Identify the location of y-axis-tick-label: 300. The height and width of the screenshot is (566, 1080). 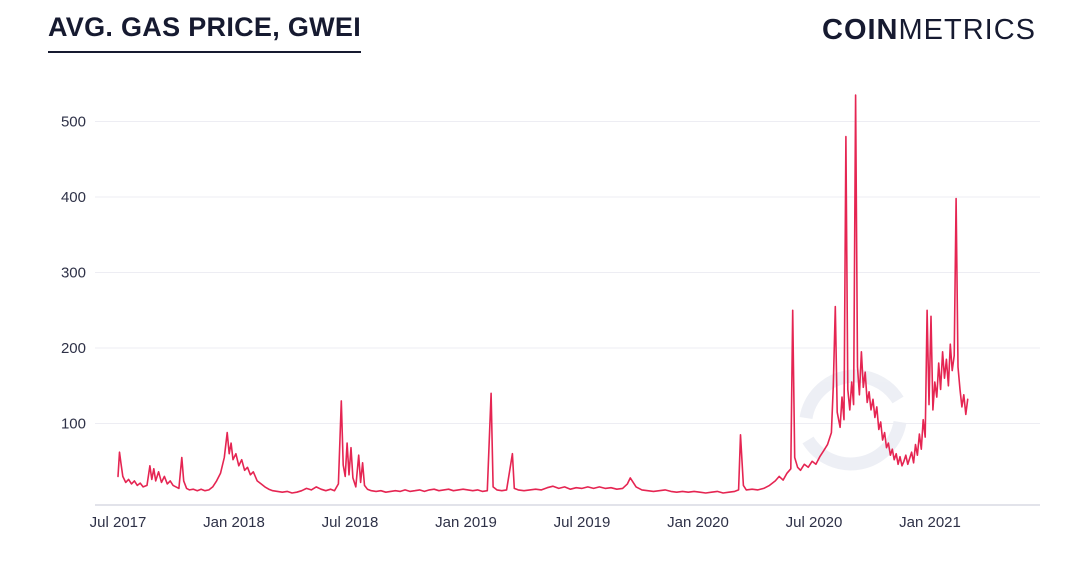
(73, 273).